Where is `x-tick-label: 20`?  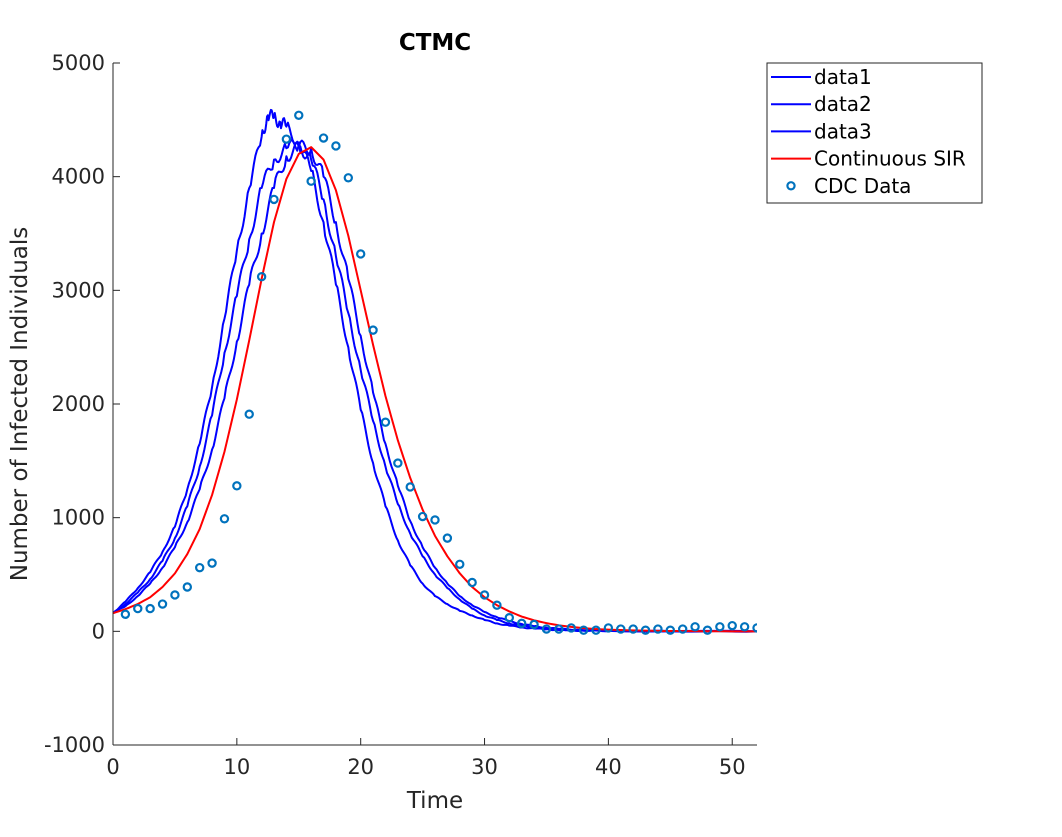 x-tick-label: 20 is located at coordinates (360, 767).